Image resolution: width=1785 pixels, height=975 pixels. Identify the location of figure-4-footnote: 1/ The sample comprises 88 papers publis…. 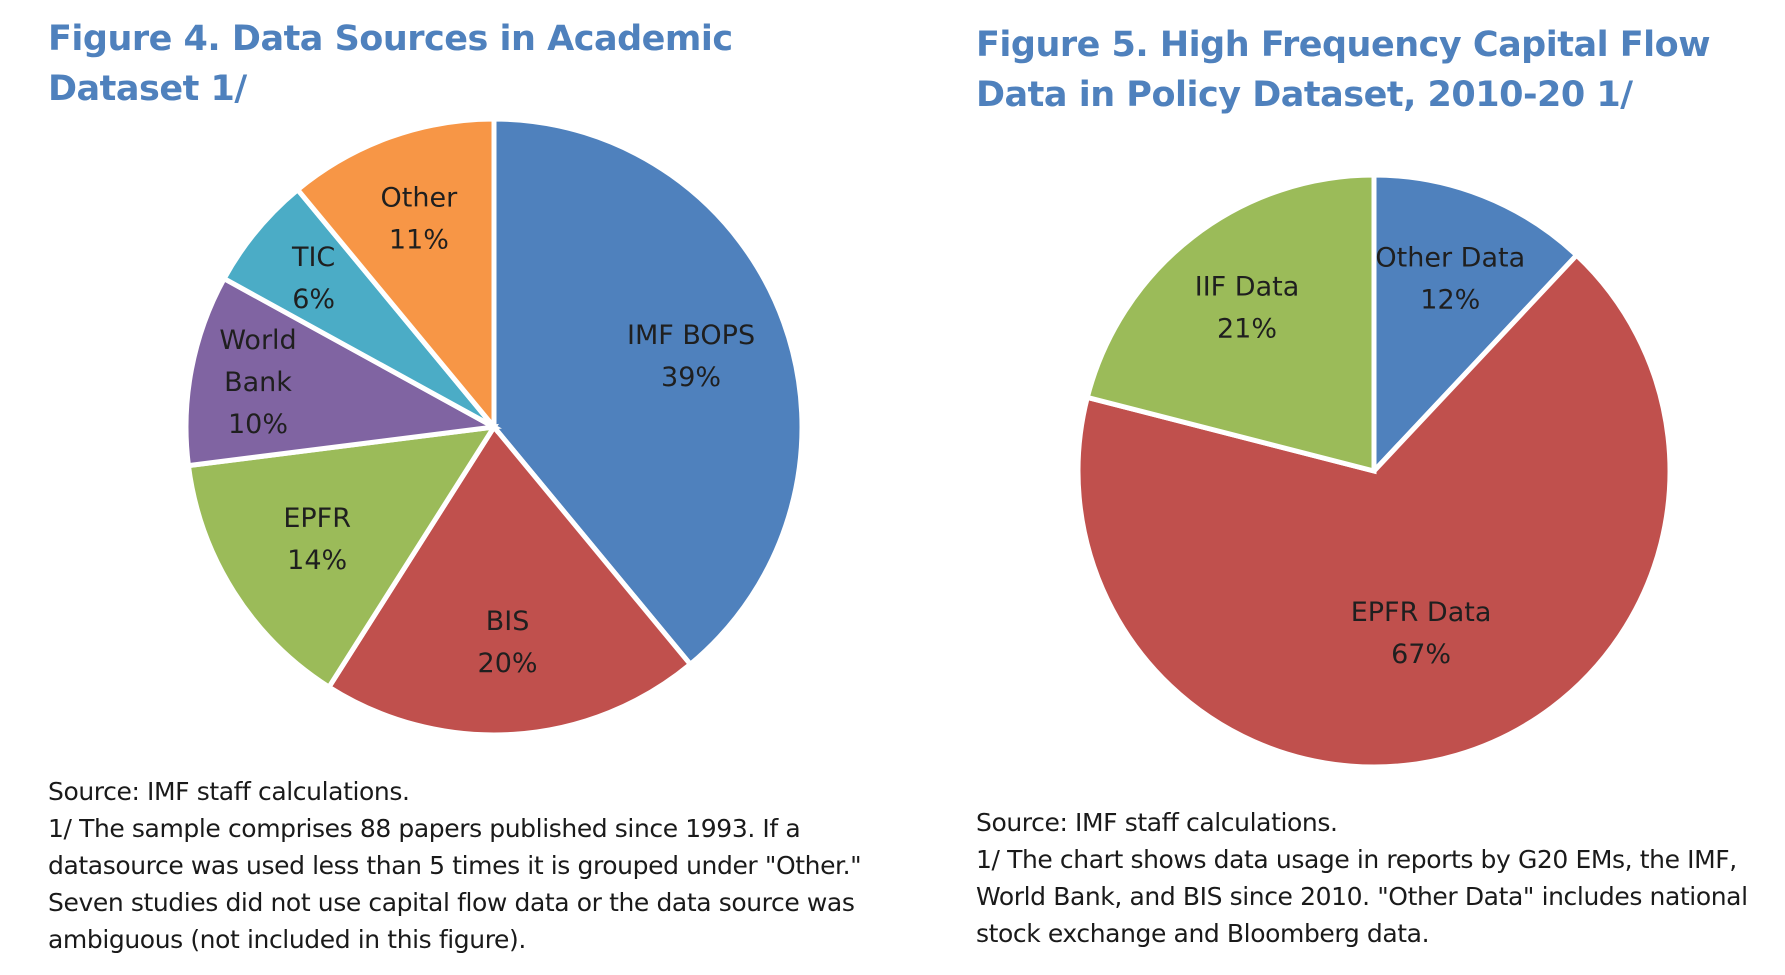
(455, 884).